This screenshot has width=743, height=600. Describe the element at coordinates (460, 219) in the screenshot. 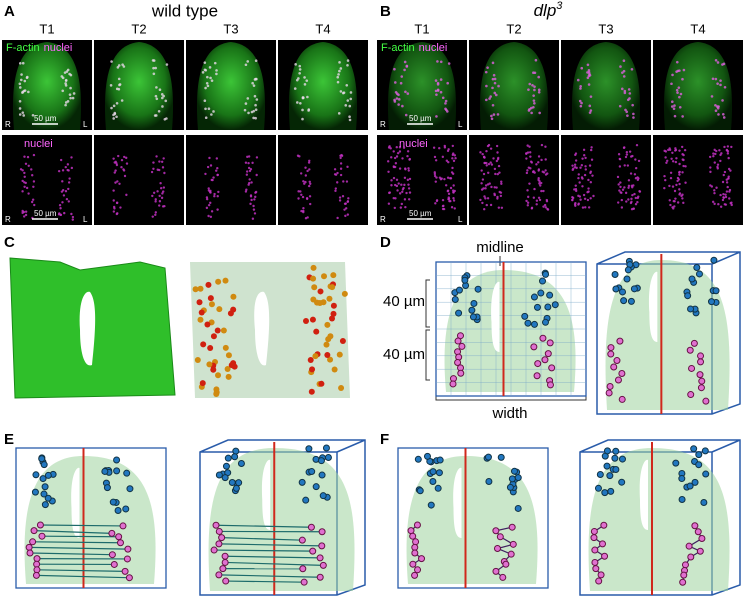

I see `side-label: L` at that location.